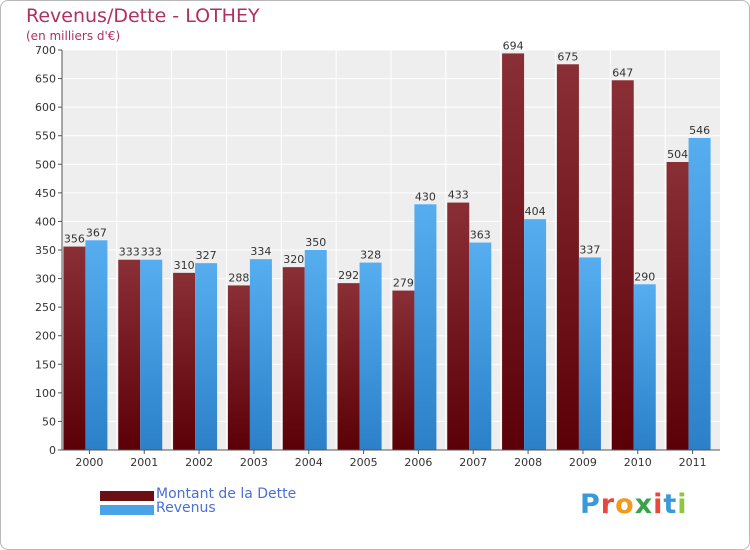 This screenshot has height=550, width=750. Describe the element at coordinates (45, 336) in the screenshot. I see `y-tick-label: 200` at that location.